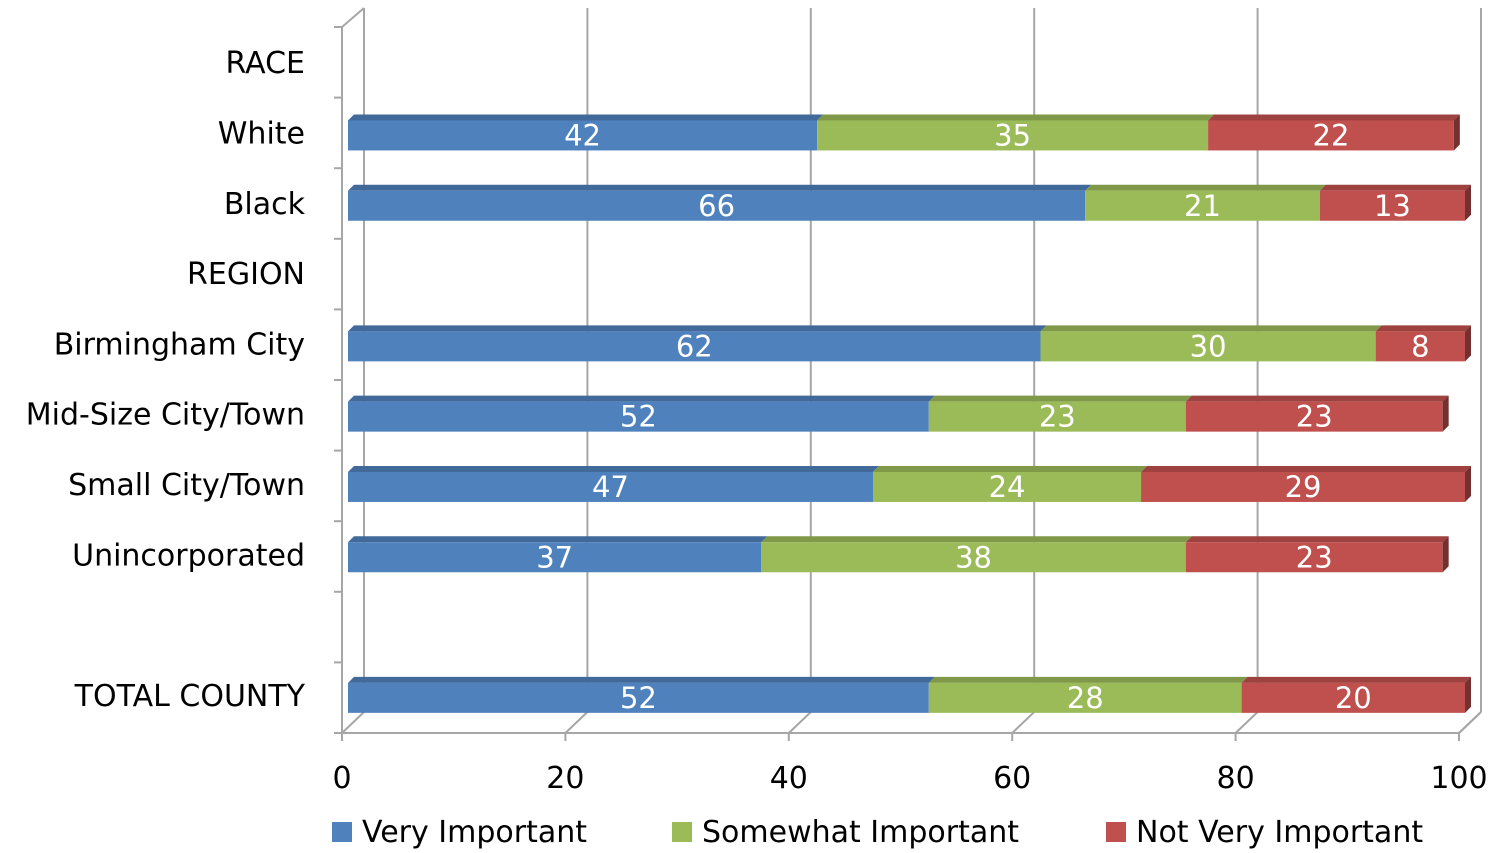 The height and width of the screenshot is (853, 1491). Describe the element at coordinates (1392, 206) in the screenshot. I see `data-label: 13` at that location.